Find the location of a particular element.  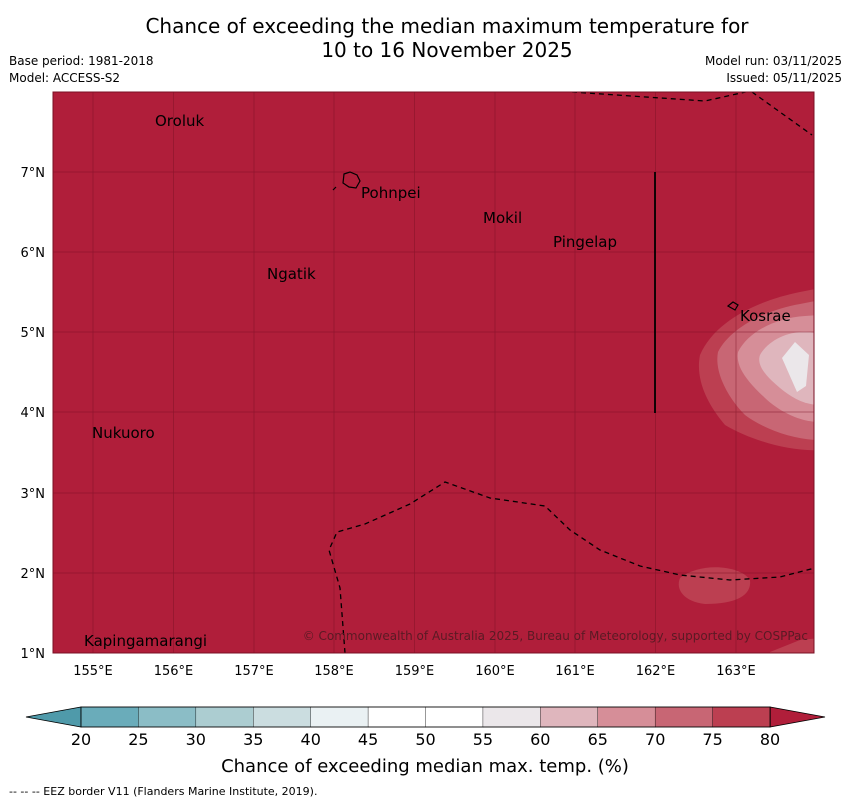

colorbar-segments is located at coordinates (425, 717).